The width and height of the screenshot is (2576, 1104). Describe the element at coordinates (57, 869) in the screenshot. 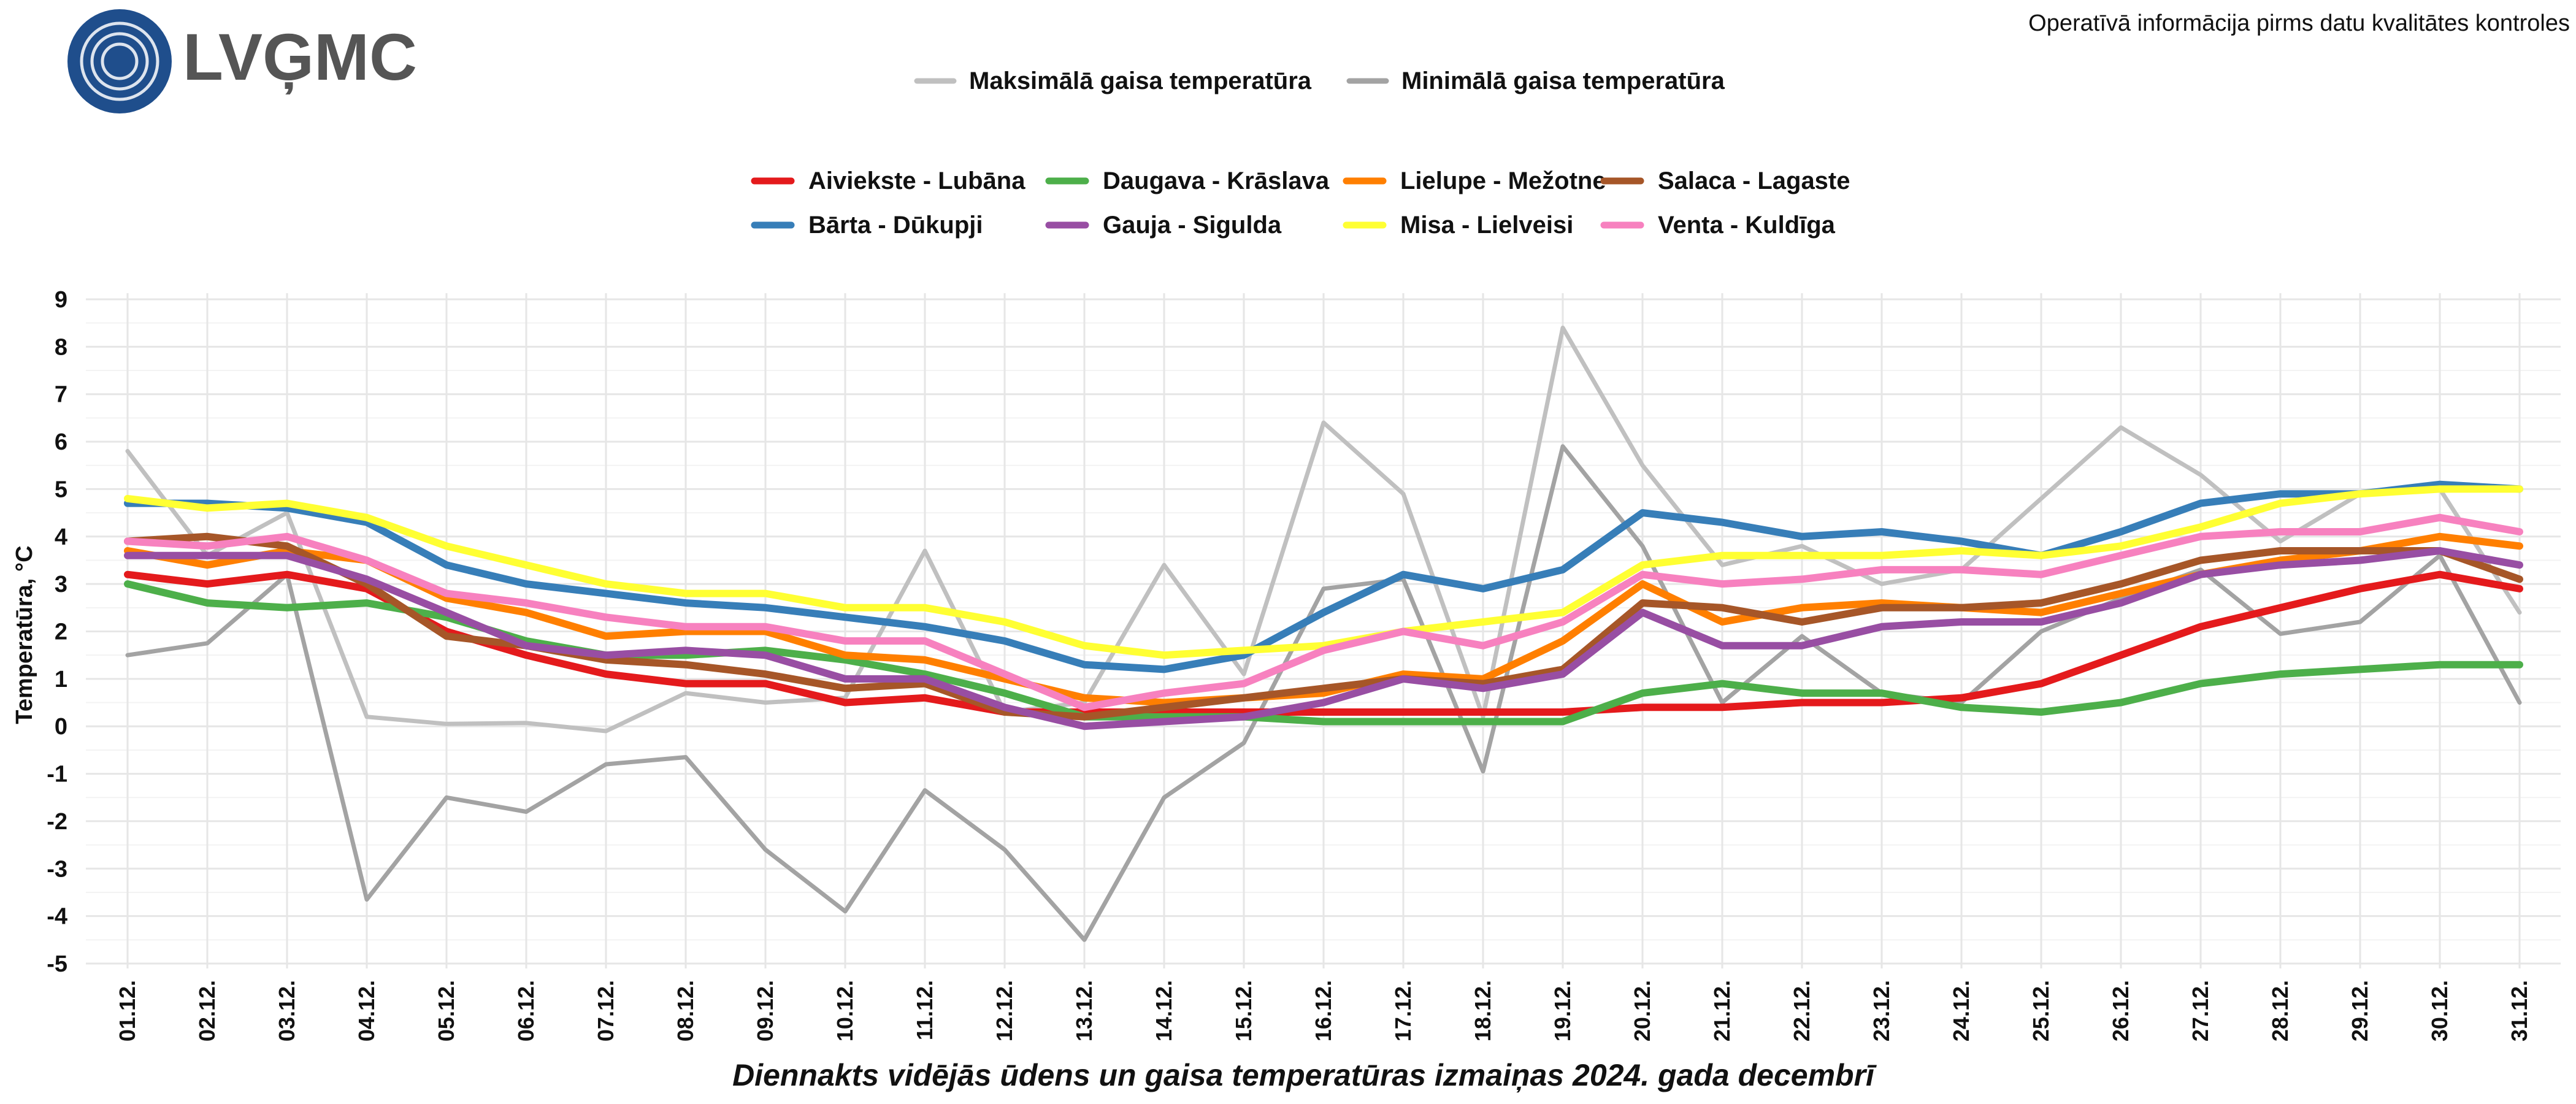

I see `y-tick-label: -3` at that location.